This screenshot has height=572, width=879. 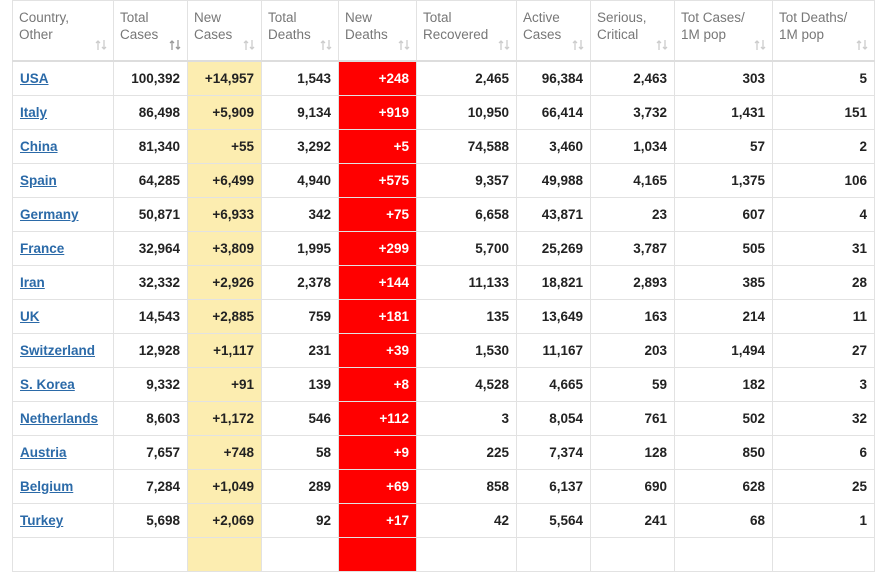 I want to click on cell-value: 241, so click(x=655, y=520).